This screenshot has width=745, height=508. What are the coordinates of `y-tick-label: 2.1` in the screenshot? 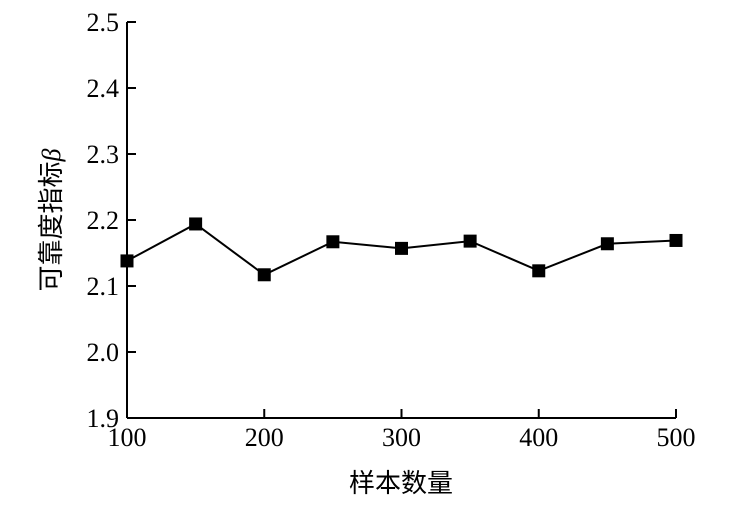 It's located at (103, 286).